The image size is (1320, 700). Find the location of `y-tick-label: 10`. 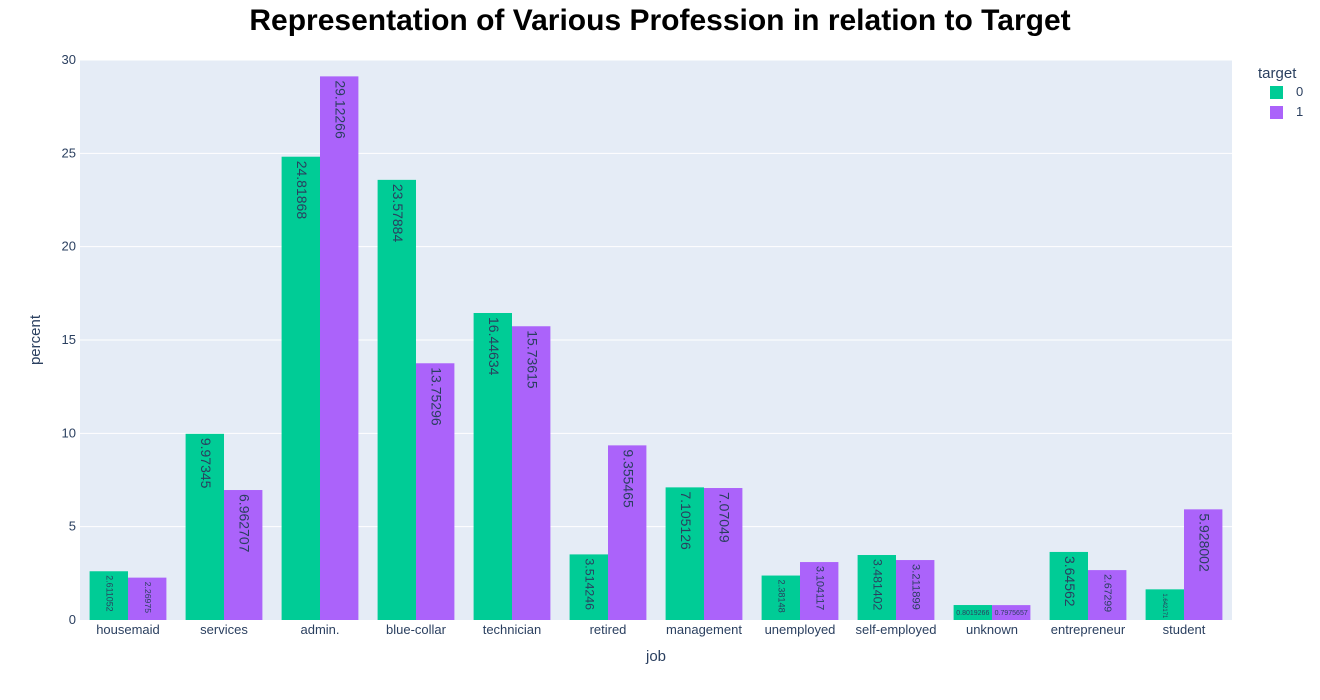

y-tick-label: 10 is located at coordinates (69, 432).